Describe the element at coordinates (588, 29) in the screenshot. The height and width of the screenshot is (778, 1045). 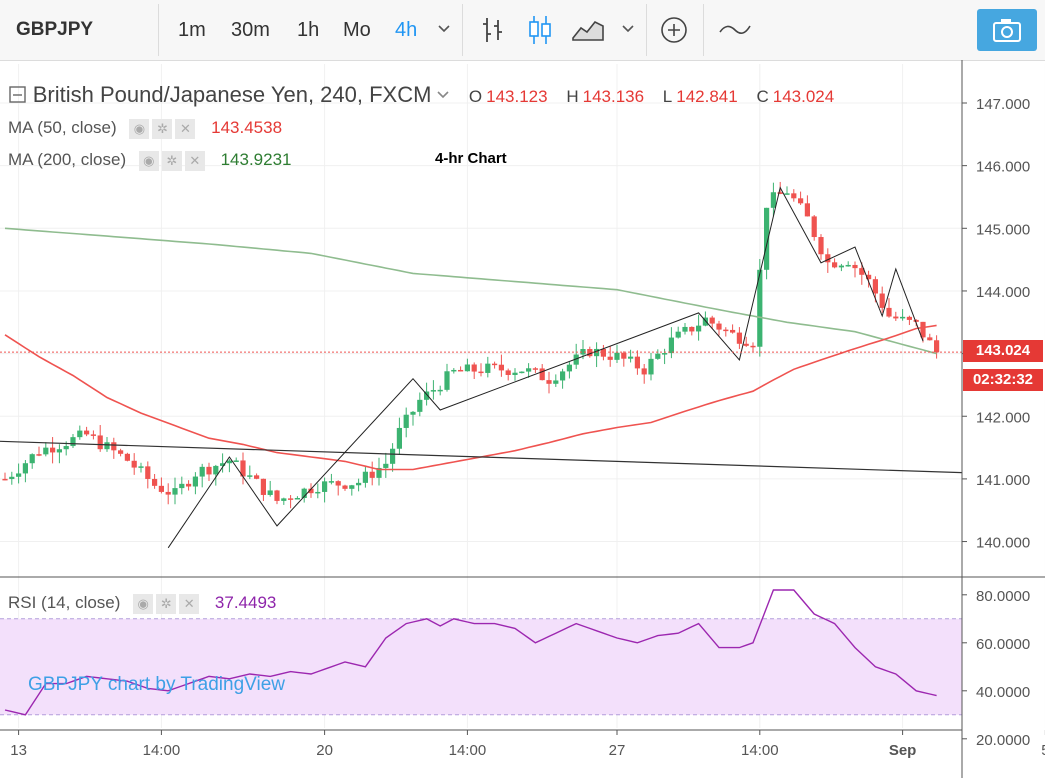
I see `area-chart-icon` at that location.